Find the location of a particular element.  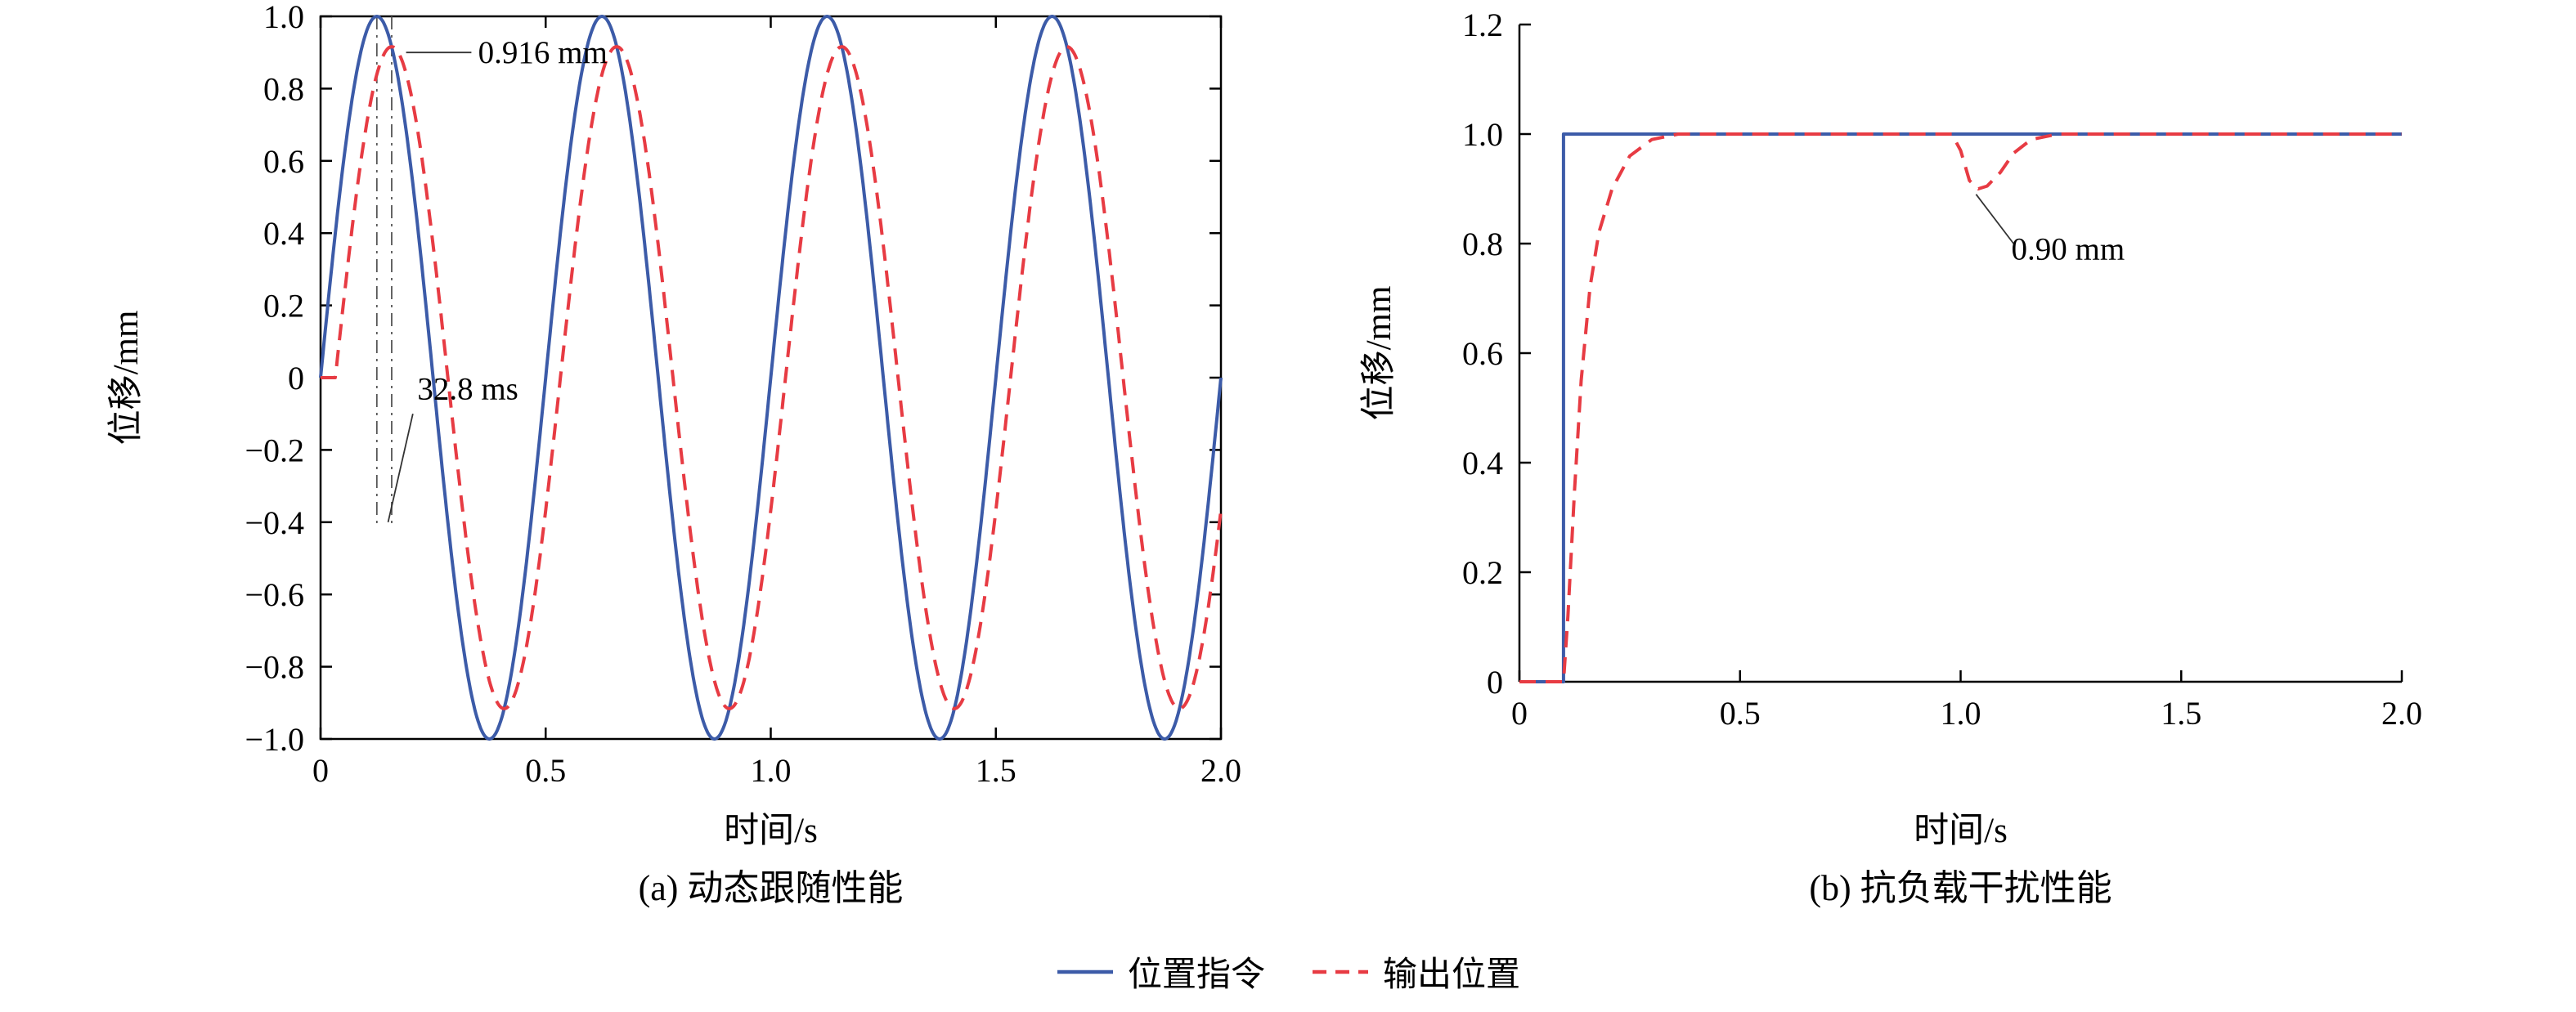

annotation-text: 0.90 mm is located at coordinates (2068, 249).